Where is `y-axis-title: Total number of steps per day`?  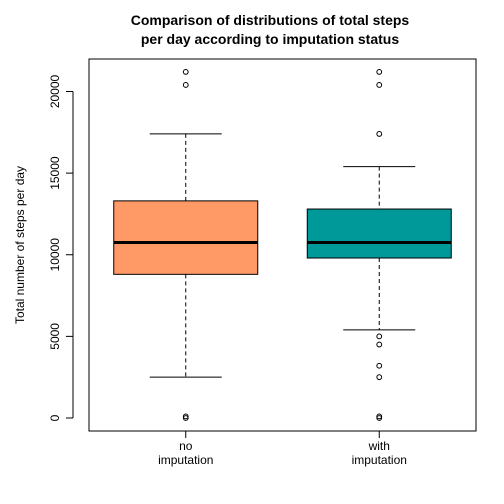
y-axis-title: Total number of steps per day is located at coordinates (20, 245).